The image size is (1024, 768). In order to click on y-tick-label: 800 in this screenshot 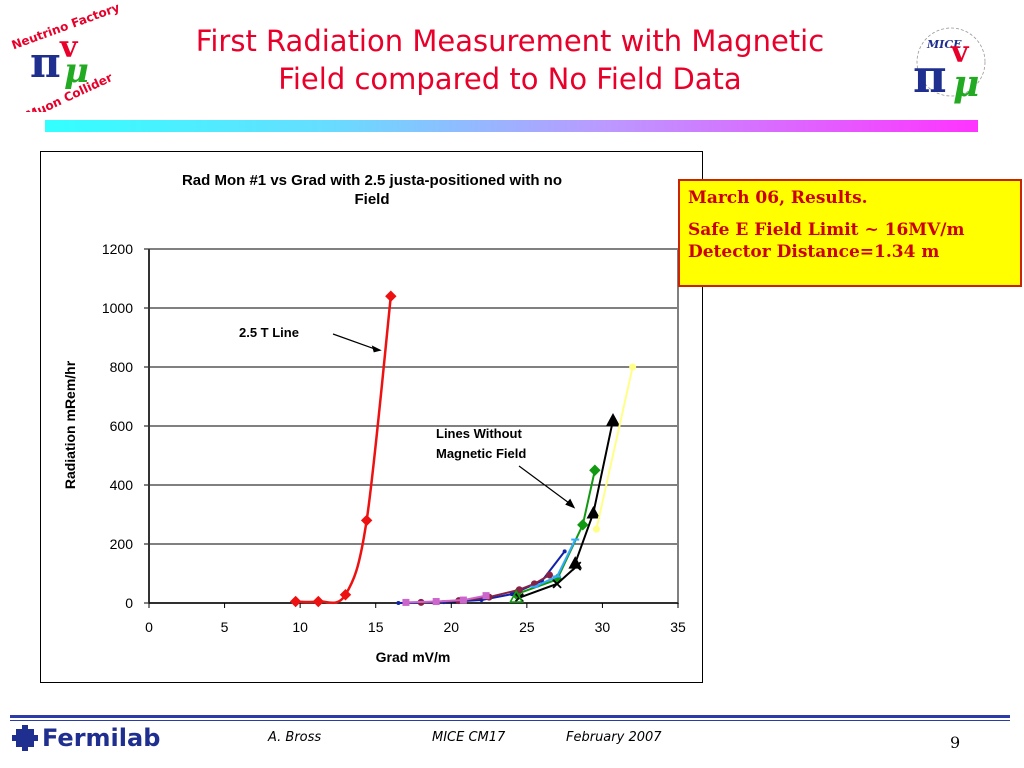, I will do `click(122, 367)`.